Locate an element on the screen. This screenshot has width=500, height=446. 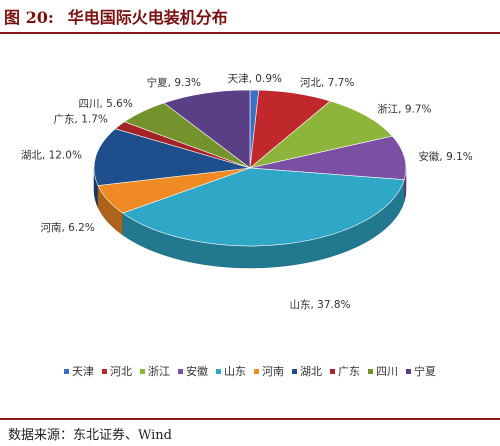
source-footer: 数据来源：东北证券、Wind is located at coordinates (250, 432).